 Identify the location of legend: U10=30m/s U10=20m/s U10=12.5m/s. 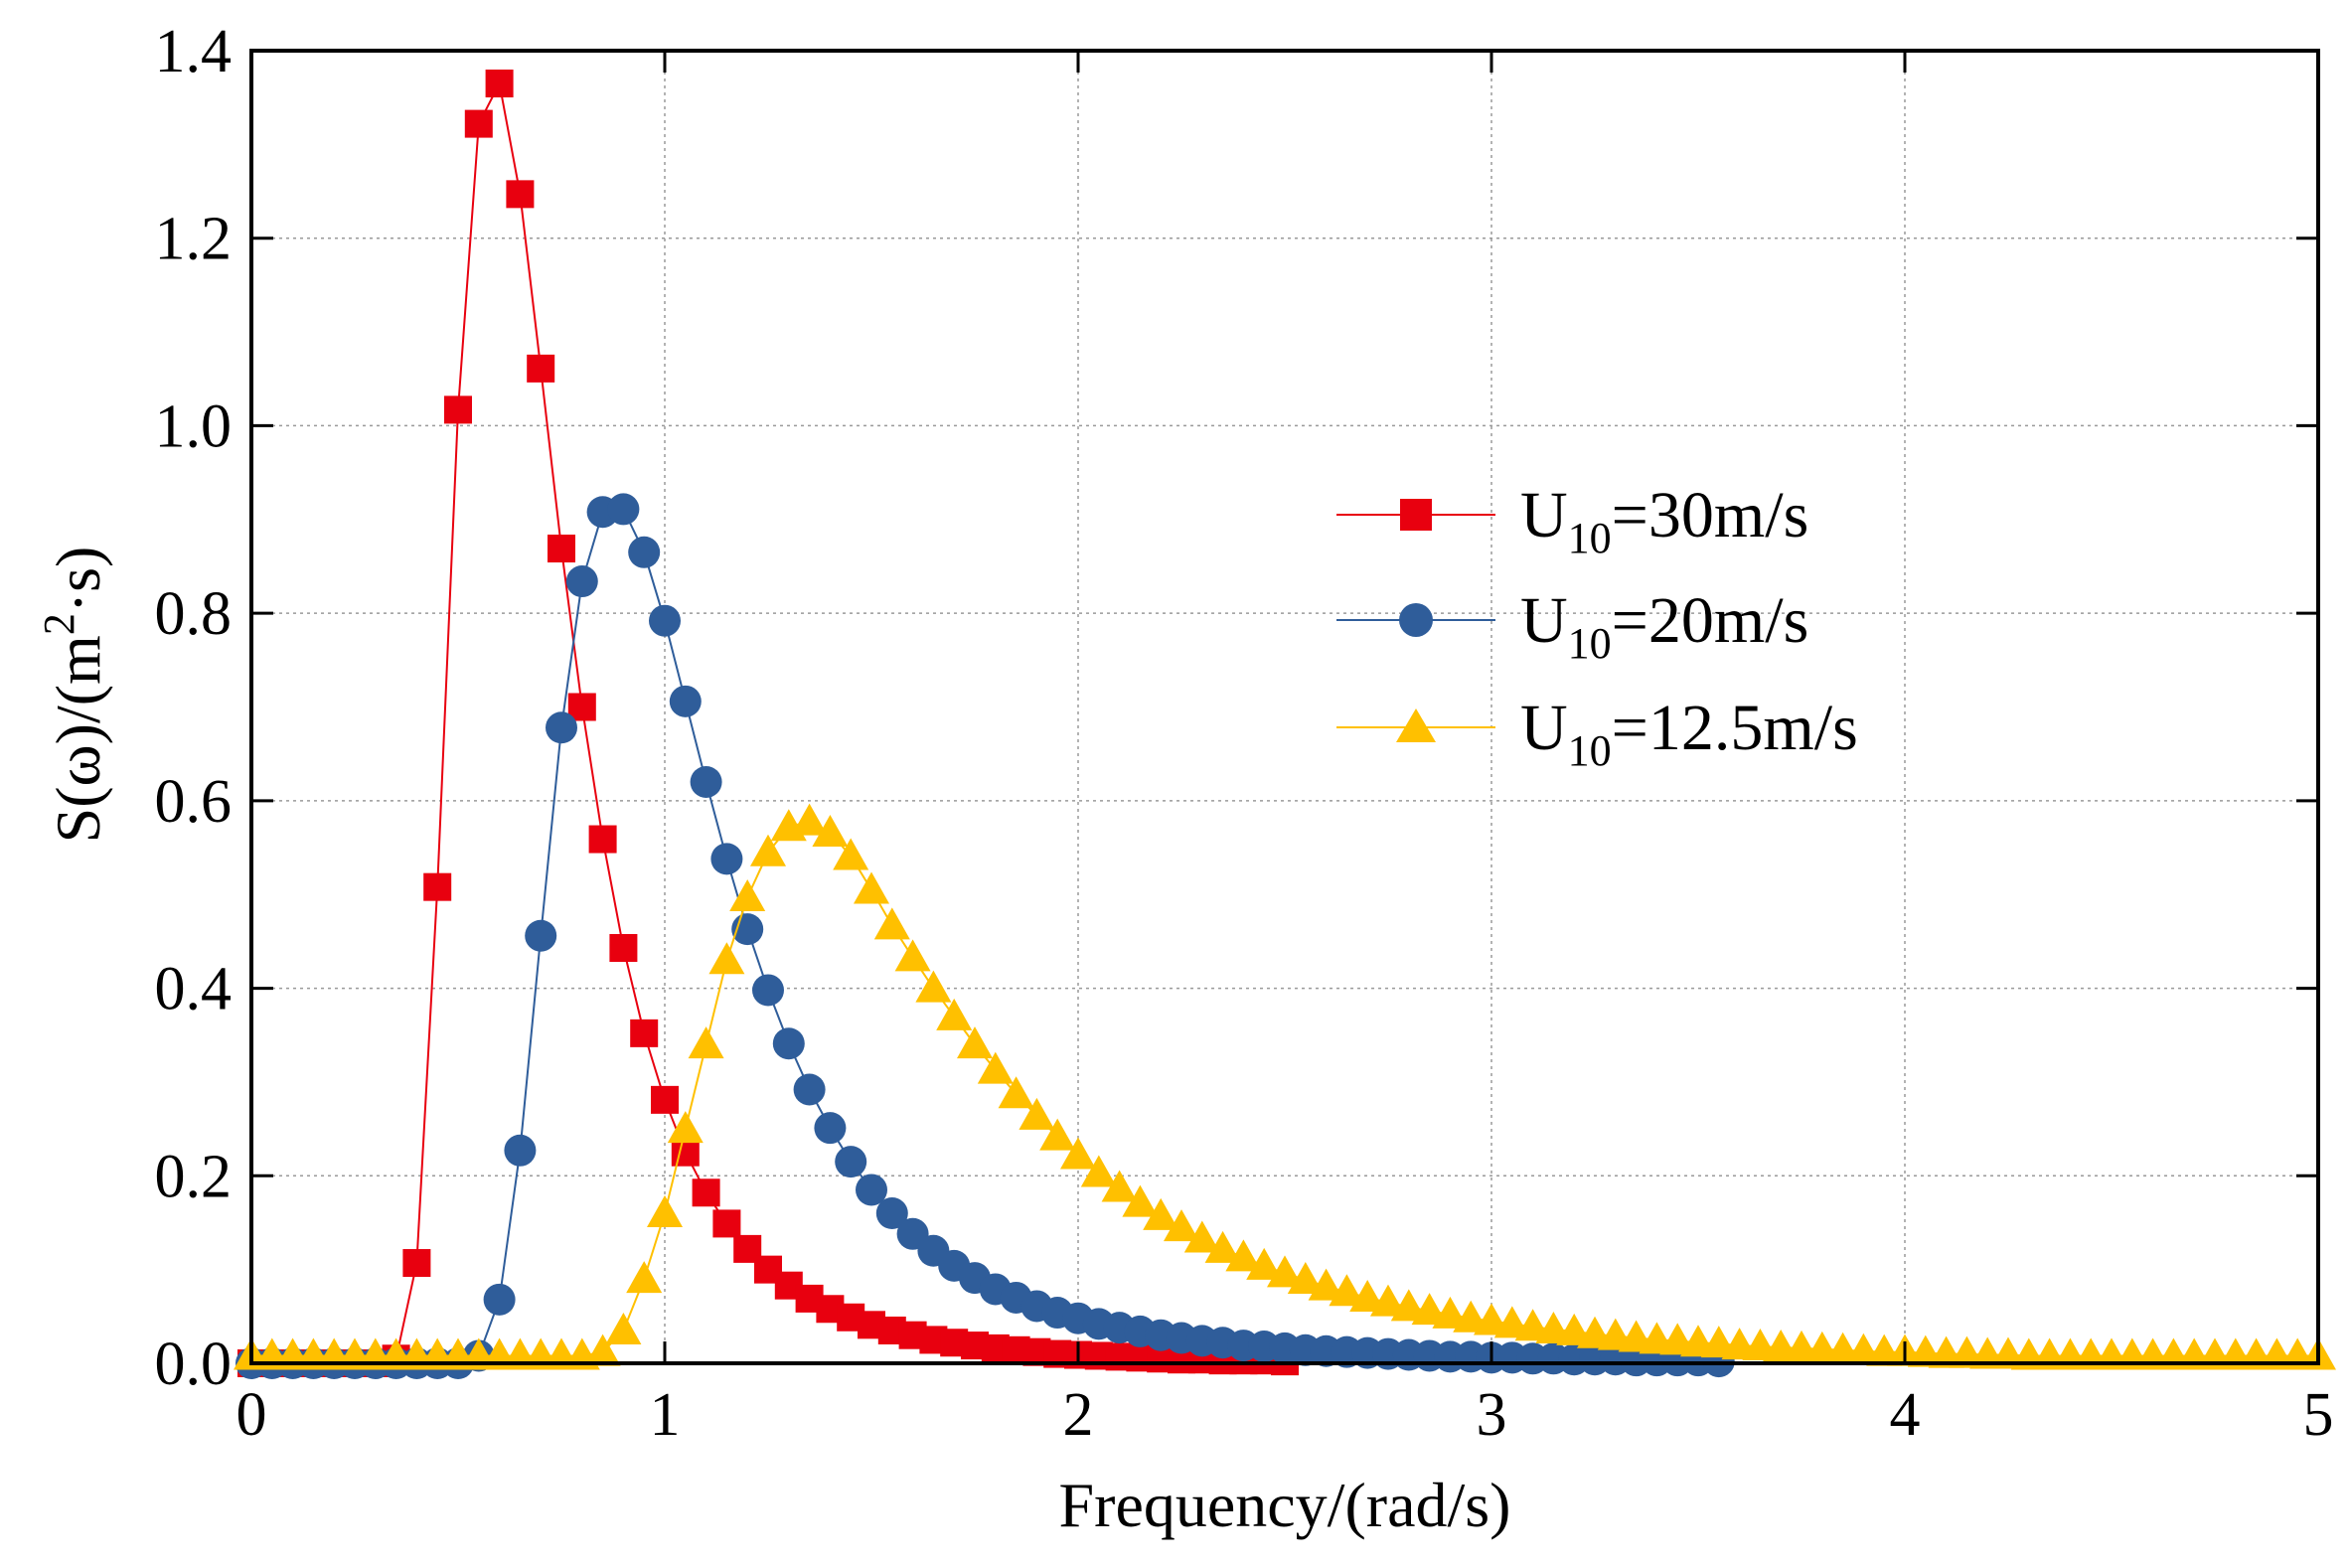
(1597, 627).